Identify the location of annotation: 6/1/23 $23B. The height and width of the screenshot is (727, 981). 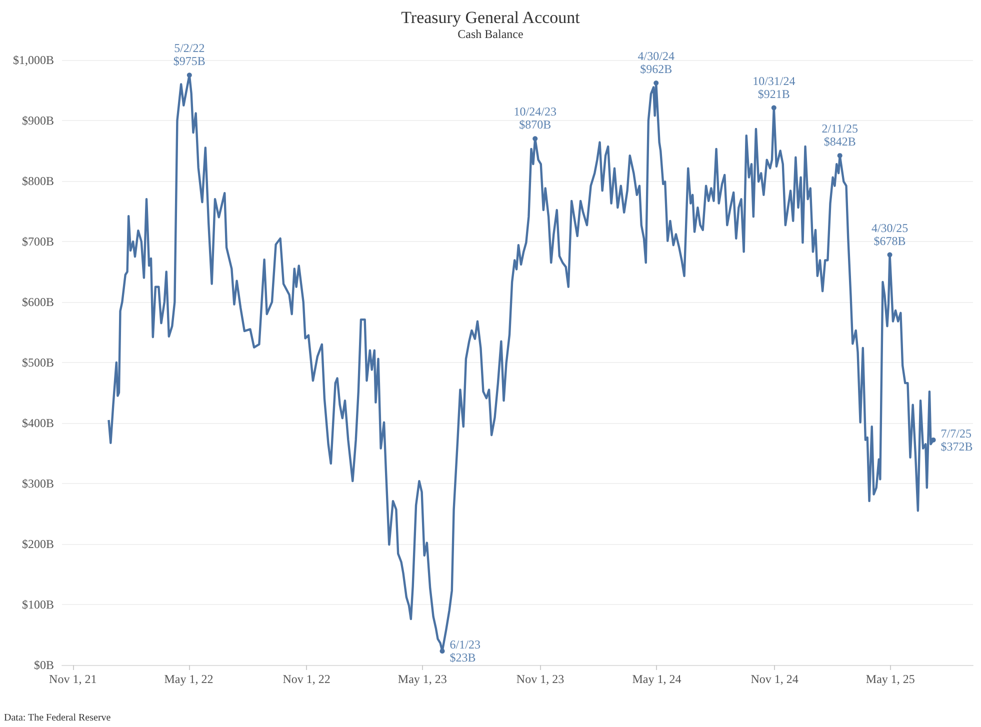
(465, 651).